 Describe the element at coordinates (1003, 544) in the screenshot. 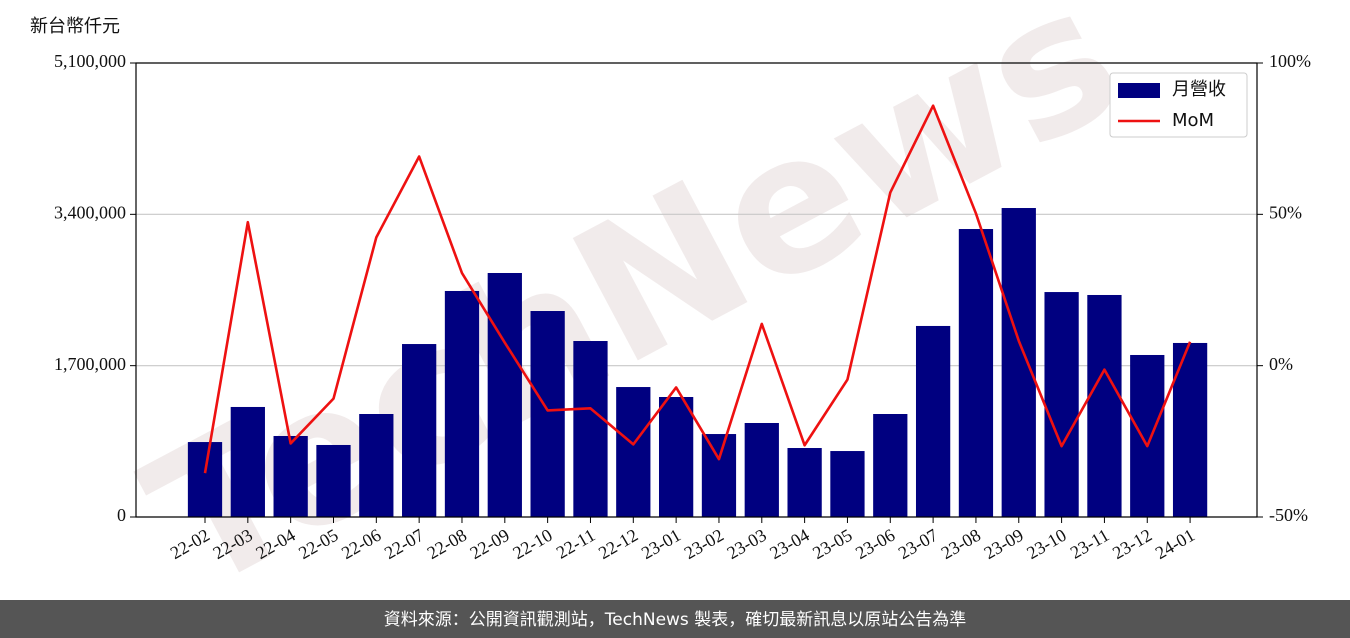

I see `x-tick-label: 23-09` at that location.